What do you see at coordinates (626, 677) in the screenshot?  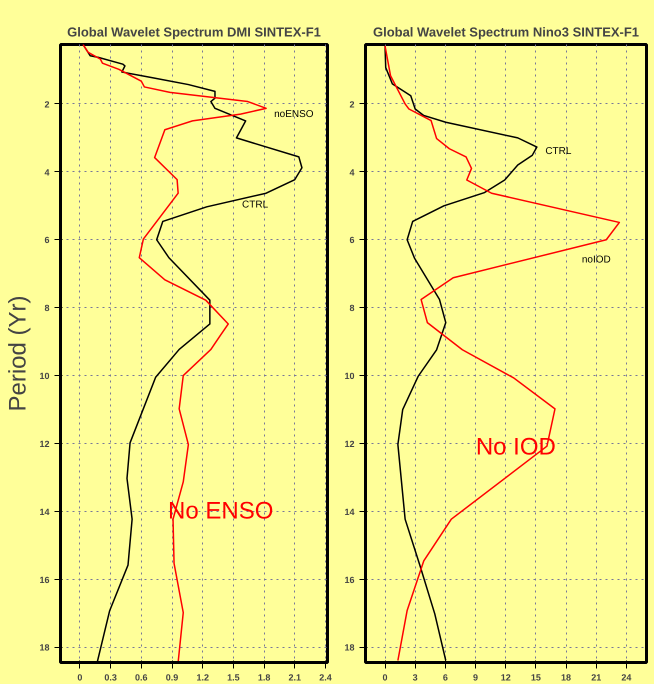 I see `x-tick-label: 24` at bounding box center [626, 677].